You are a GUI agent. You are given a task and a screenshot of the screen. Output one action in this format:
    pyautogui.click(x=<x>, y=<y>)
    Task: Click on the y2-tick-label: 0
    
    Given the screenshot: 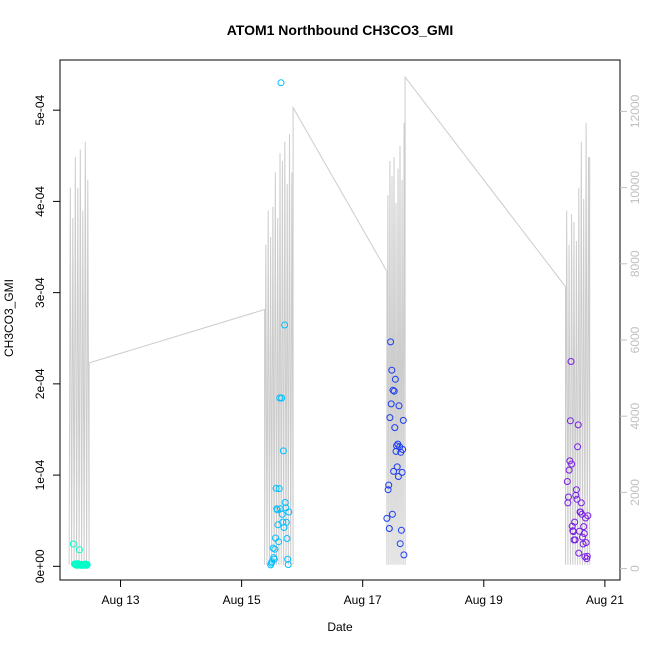 What is the action you would take?
    pyautogui.click(x=635, y=568)
    